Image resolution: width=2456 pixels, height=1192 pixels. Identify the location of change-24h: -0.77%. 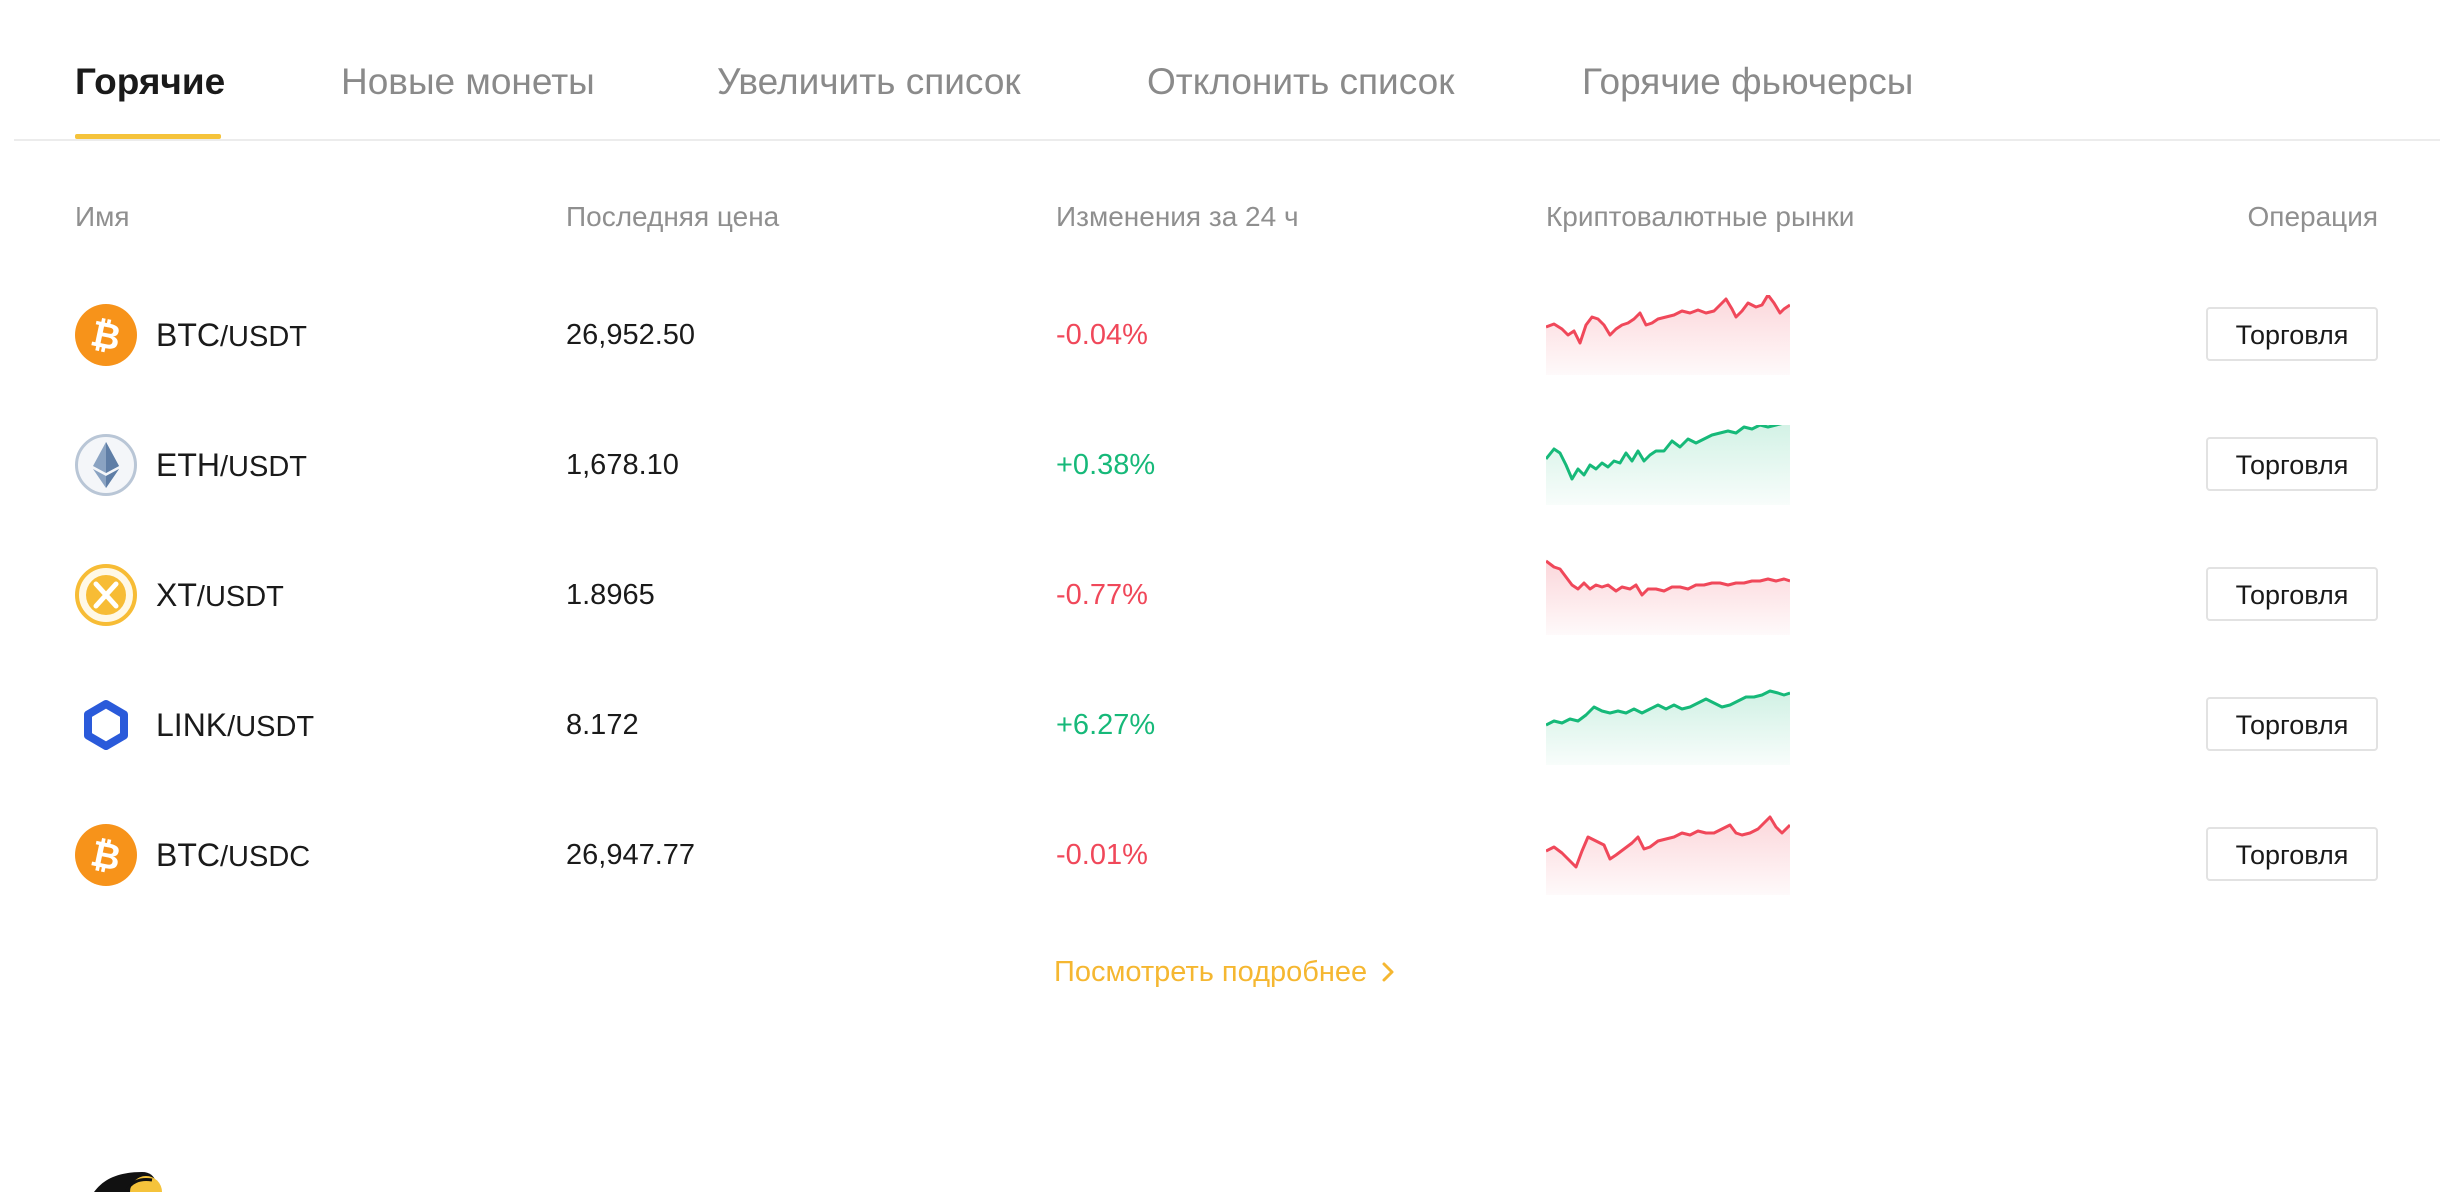
(1102, 595).